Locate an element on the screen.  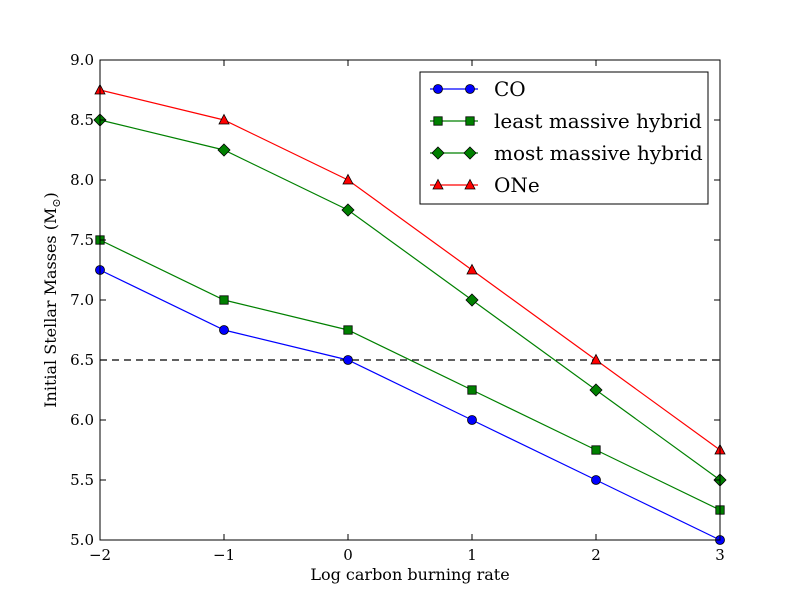
legend-label: CO is located at coordinates (510, 89).